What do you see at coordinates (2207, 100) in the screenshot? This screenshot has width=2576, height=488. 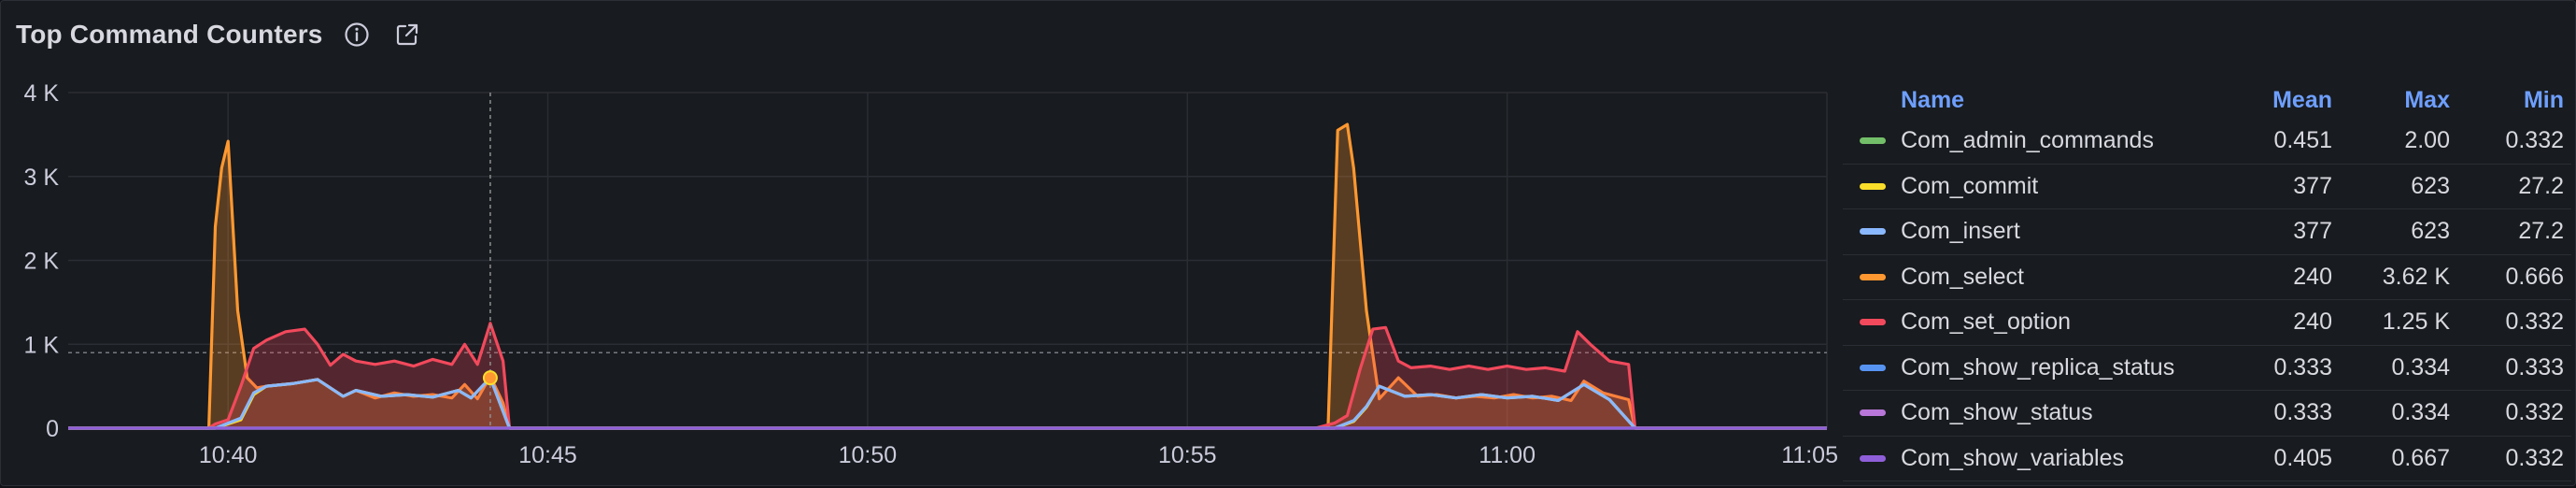 I see `legend-header: Name Mean Max Min` at bounding box center [2207, 100].